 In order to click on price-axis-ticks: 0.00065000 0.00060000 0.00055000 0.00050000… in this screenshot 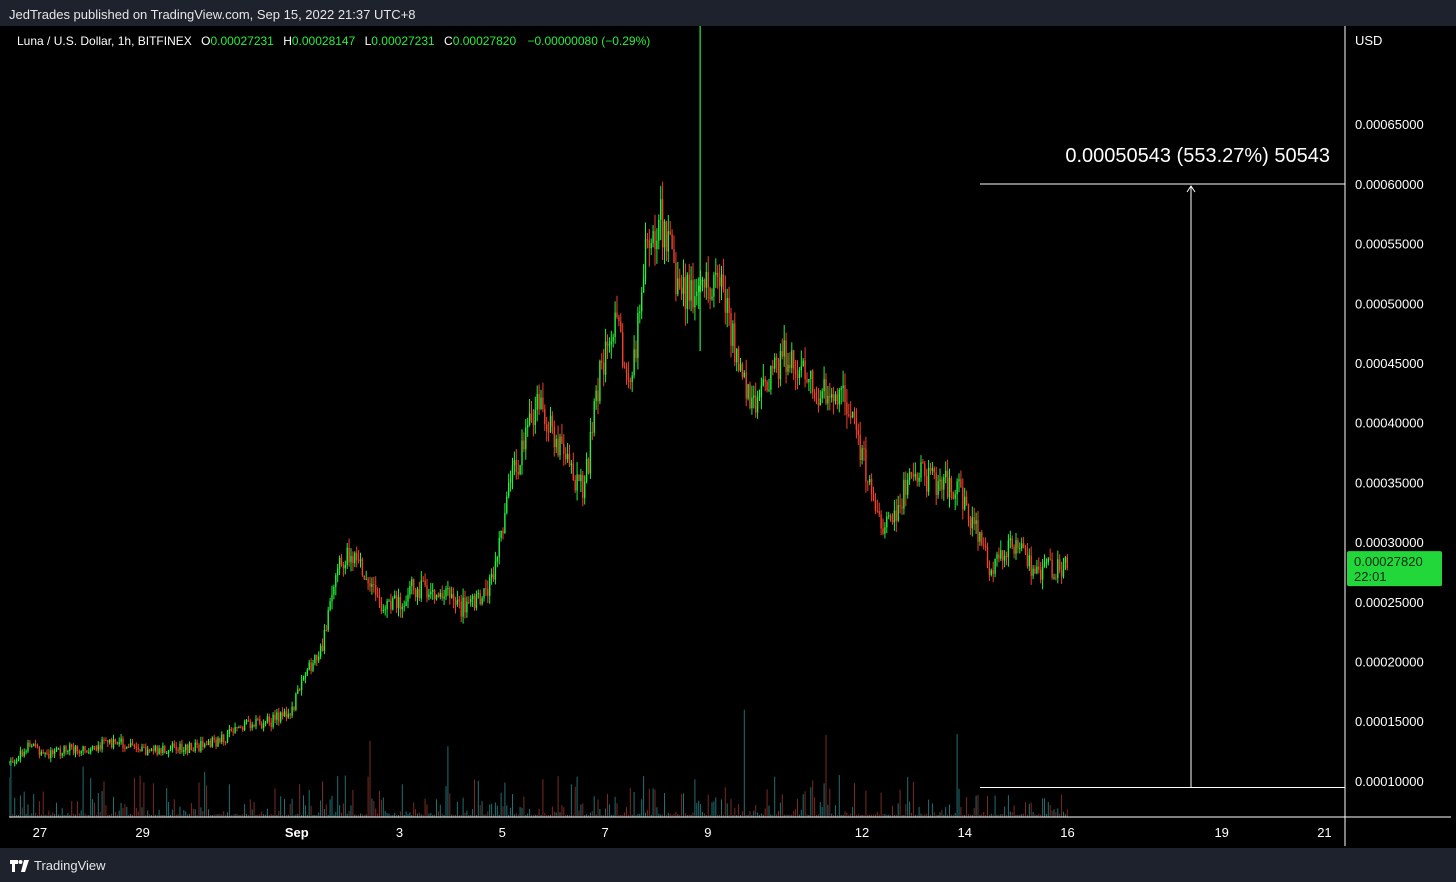, I will do `click(1389, 453)`.